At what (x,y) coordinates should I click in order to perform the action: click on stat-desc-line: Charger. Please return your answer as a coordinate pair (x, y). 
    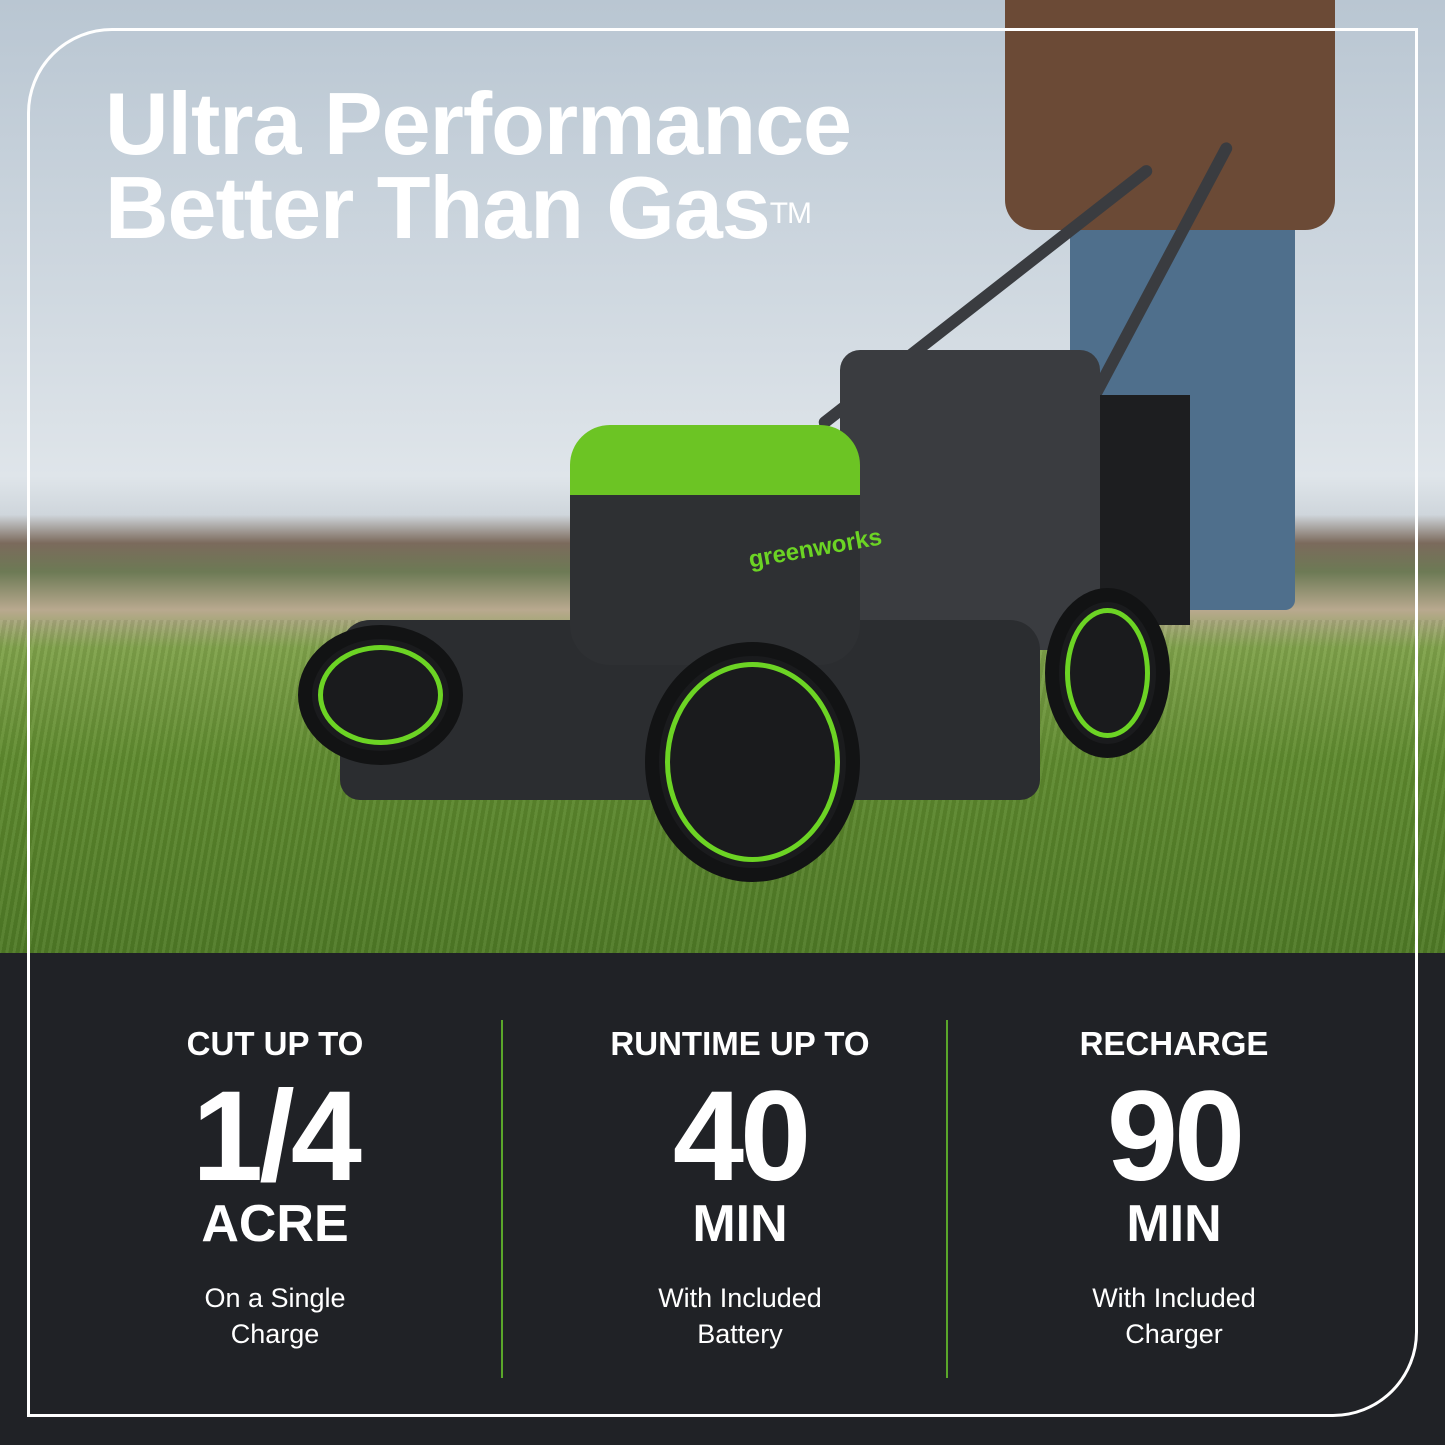
    Looking at the image, I should click on (1174, 1334).